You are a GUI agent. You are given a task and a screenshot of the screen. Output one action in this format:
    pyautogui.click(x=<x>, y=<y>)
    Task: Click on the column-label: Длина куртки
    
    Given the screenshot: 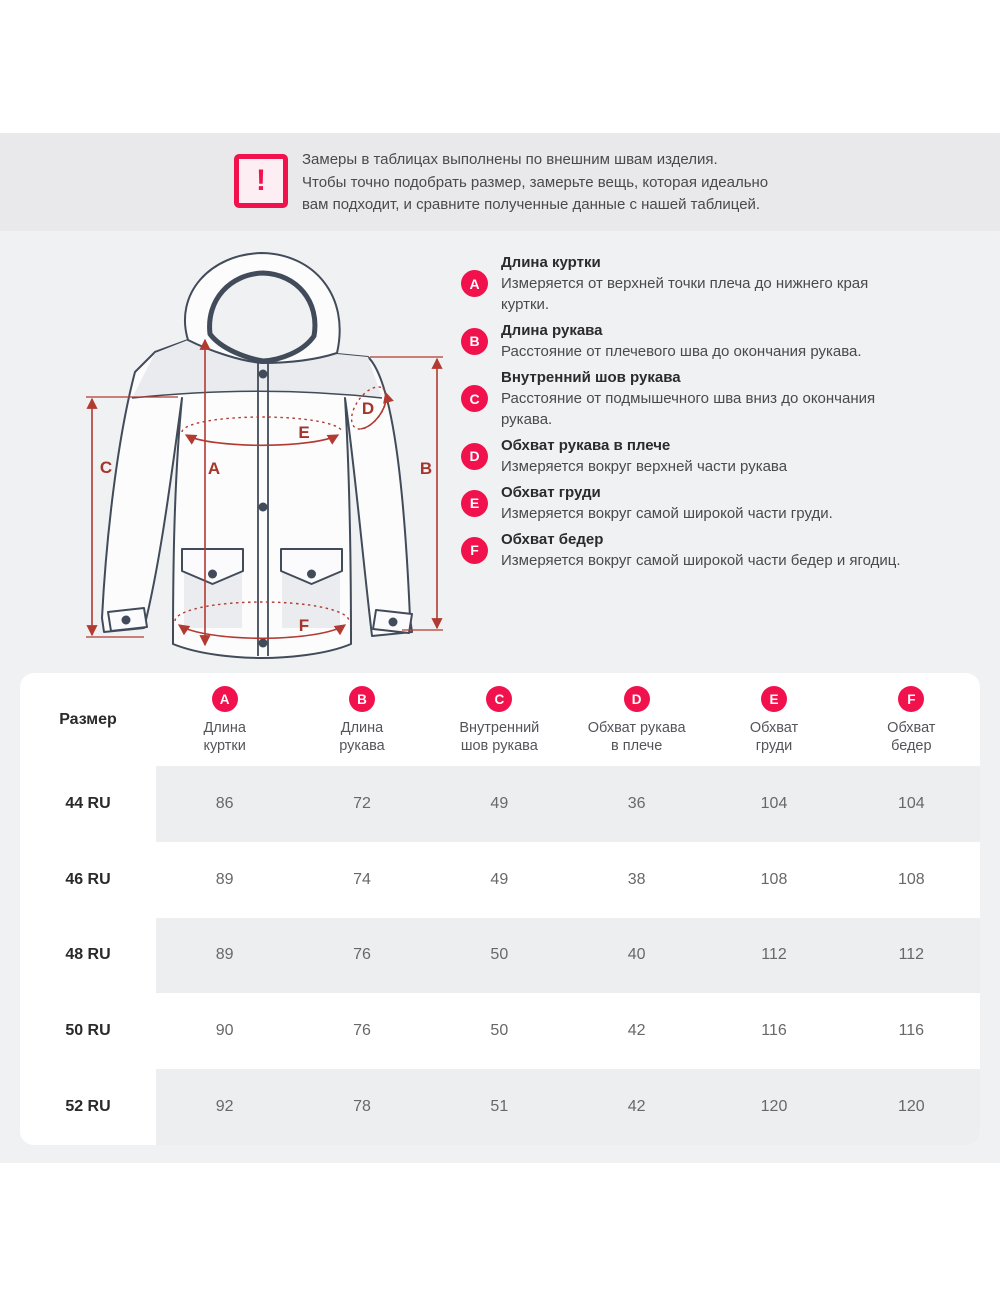 What is the action you would take?
    pyautogui.click(x=224, y=737)
    